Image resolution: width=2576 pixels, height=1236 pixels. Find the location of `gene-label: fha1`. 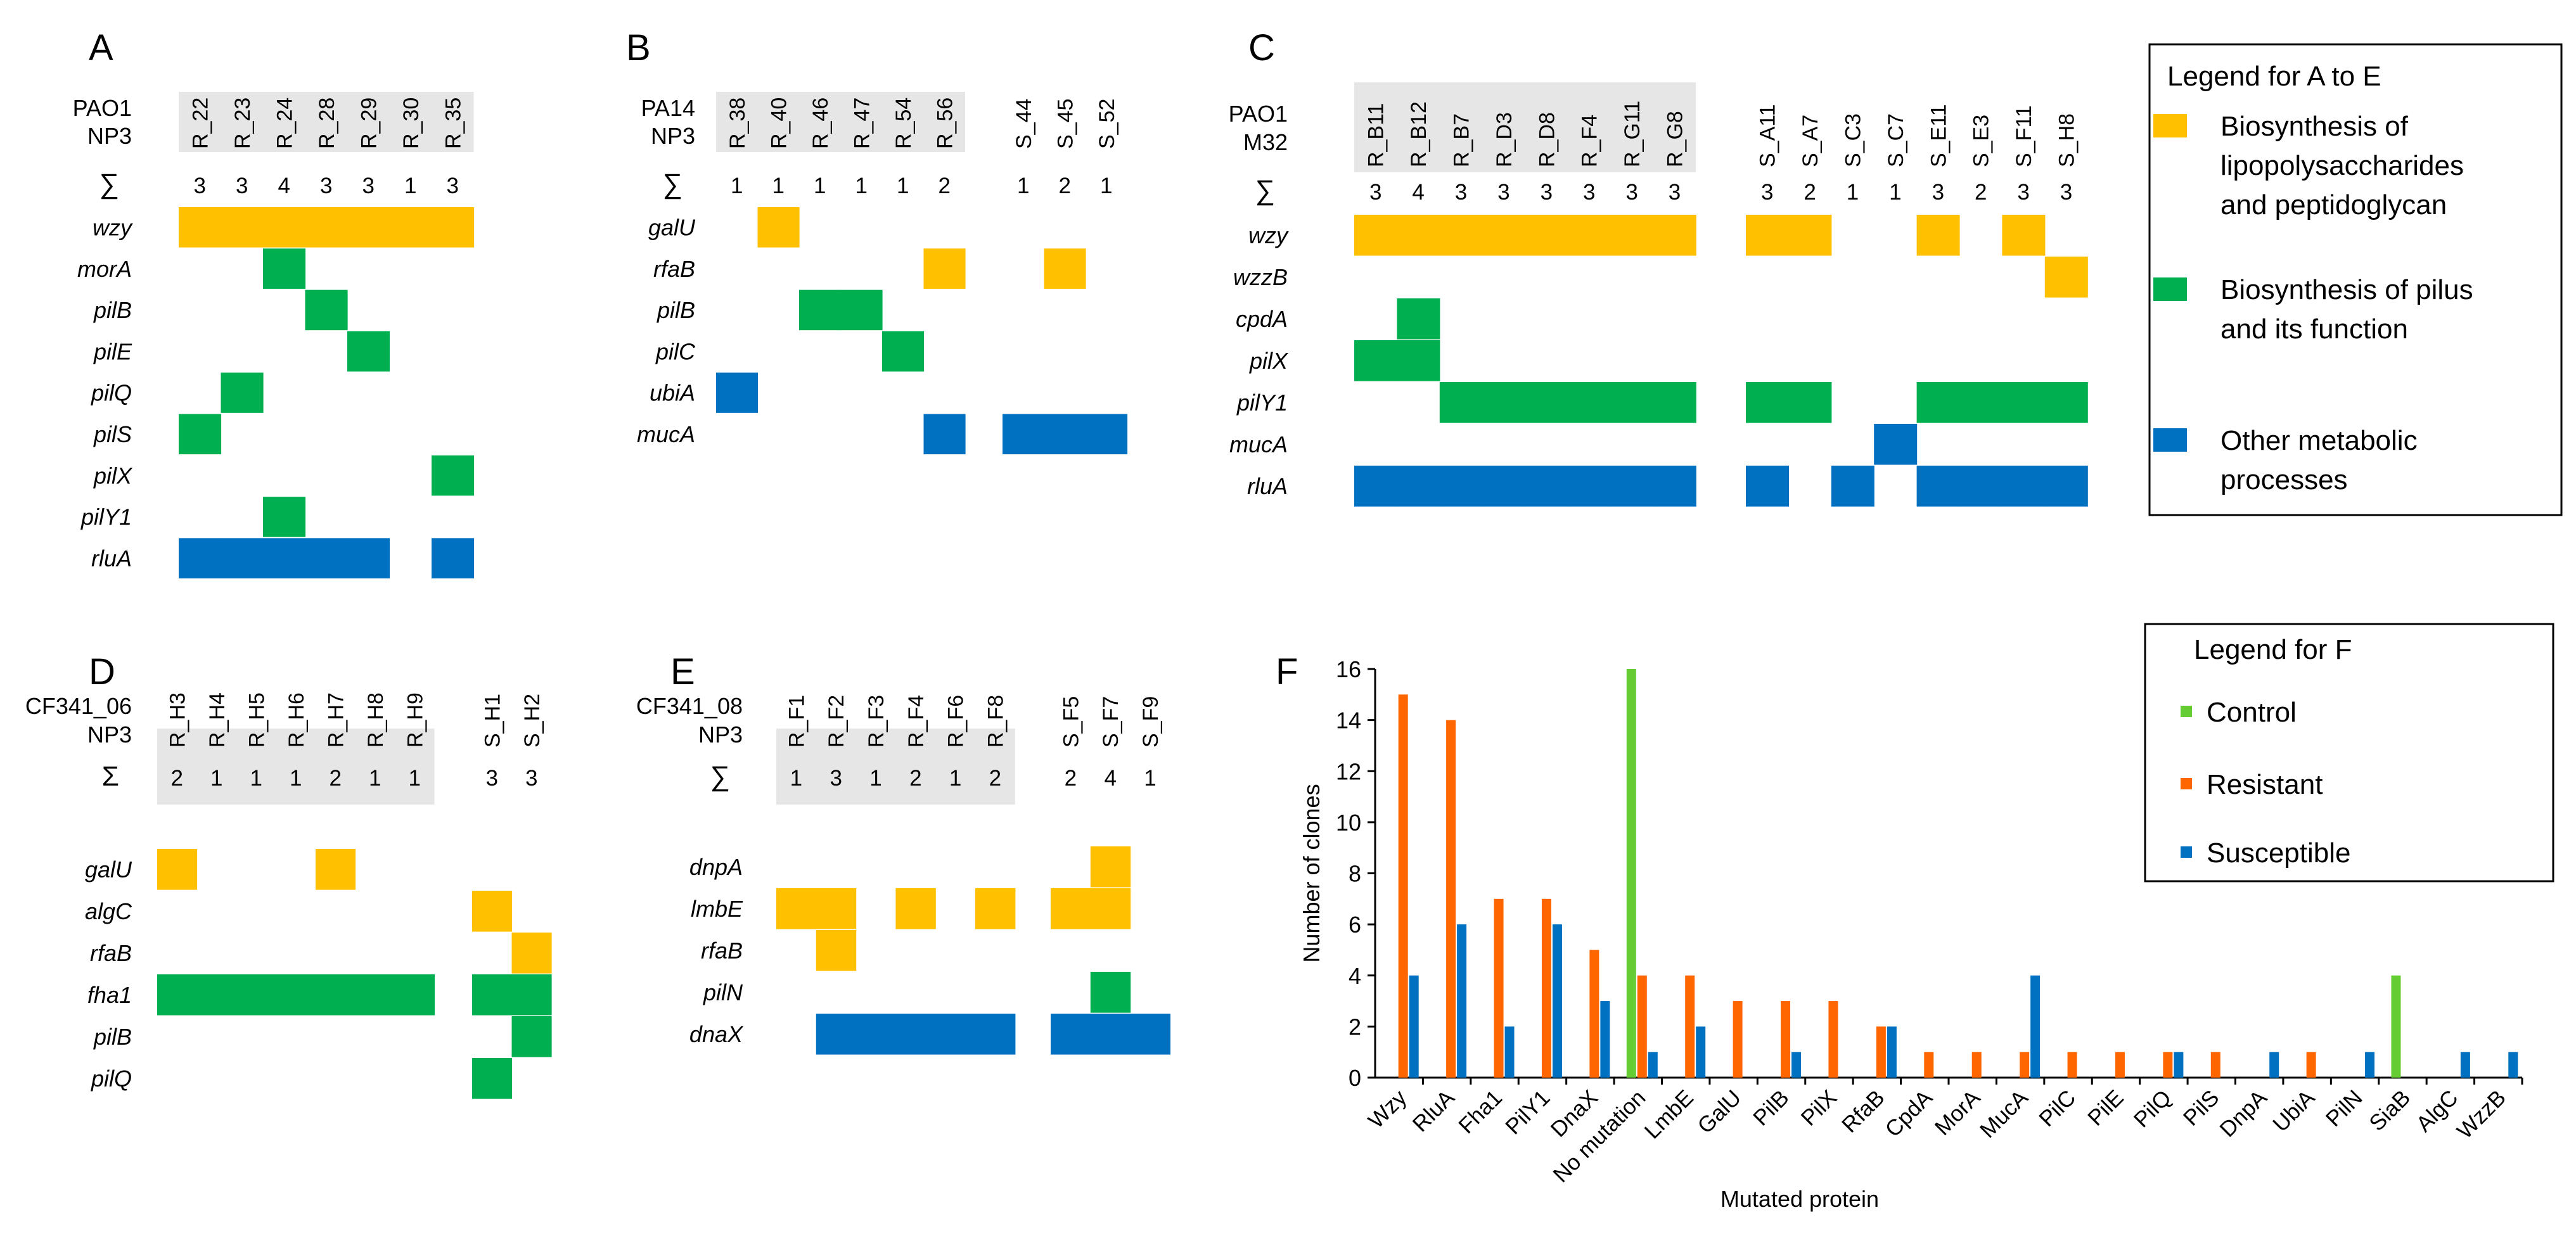

gene-label: fha1 is located at coordinates (109, 995).